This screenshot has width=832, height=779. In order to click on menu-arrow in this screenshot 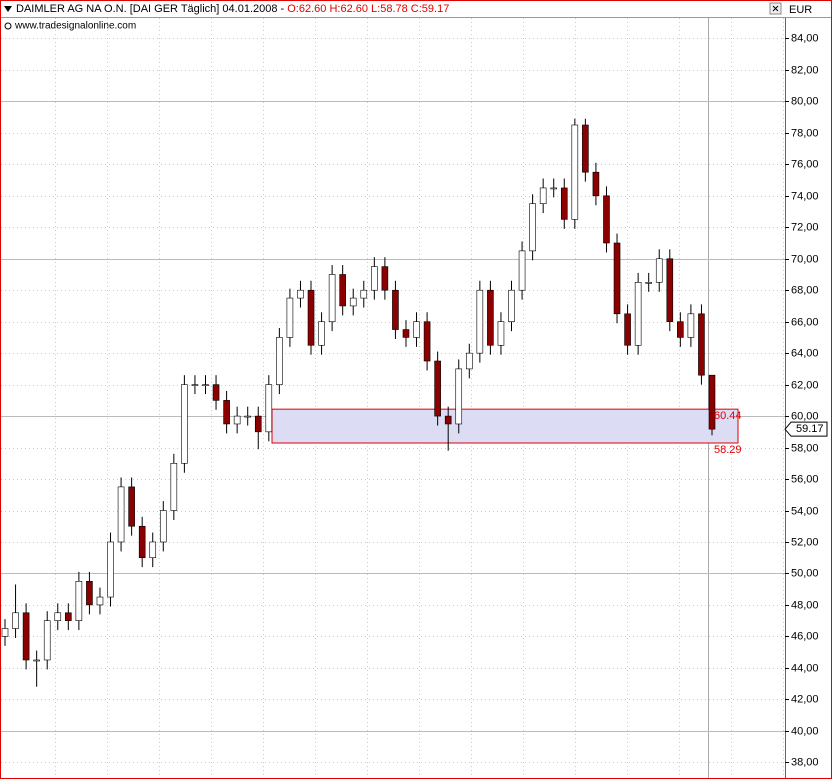, I will do `click(8, 9)`.